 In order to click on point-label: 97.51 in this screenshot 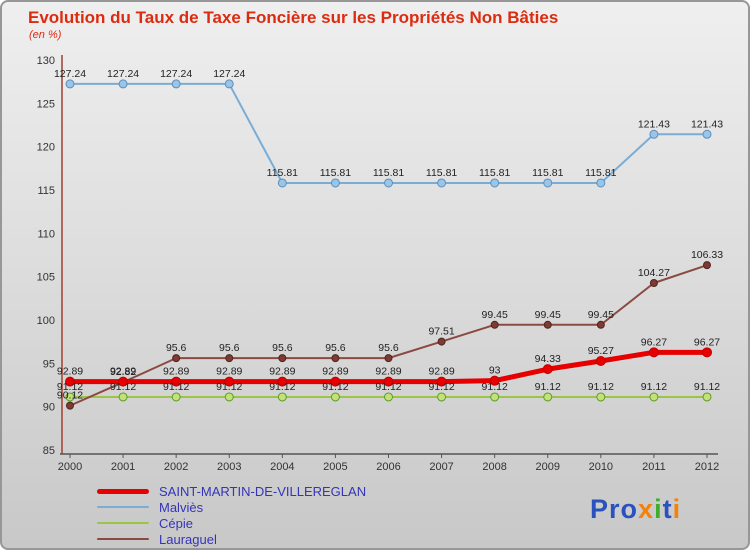, I will do `click(441, 332)`.